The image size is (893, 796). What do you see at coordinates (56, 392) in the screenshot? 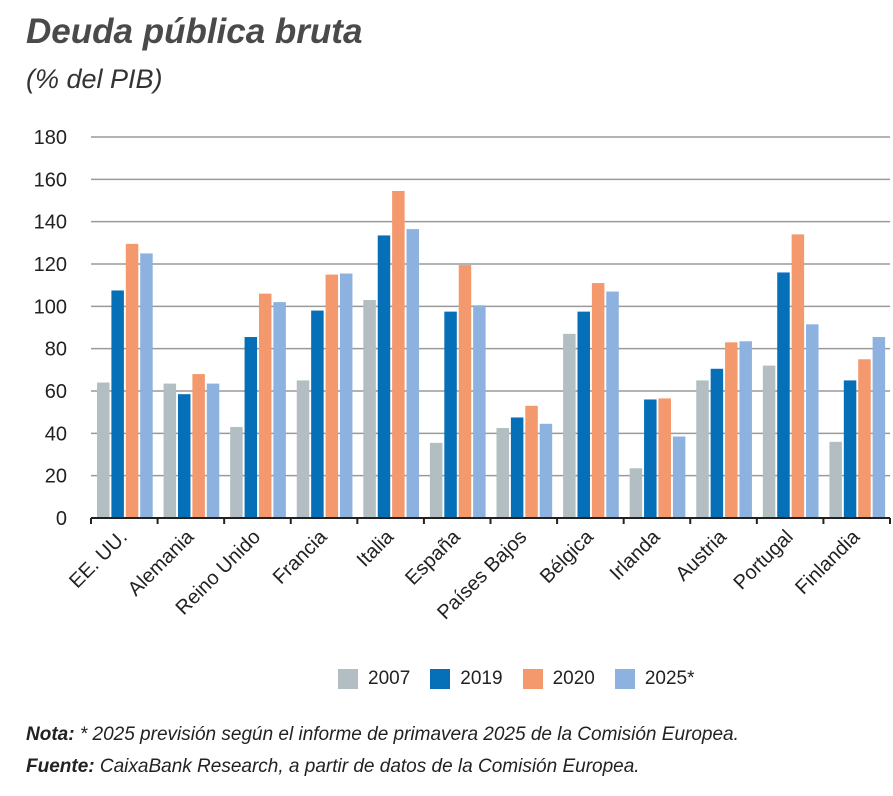
I see `y-tick-label: 60` at bounding box center [56, 392].